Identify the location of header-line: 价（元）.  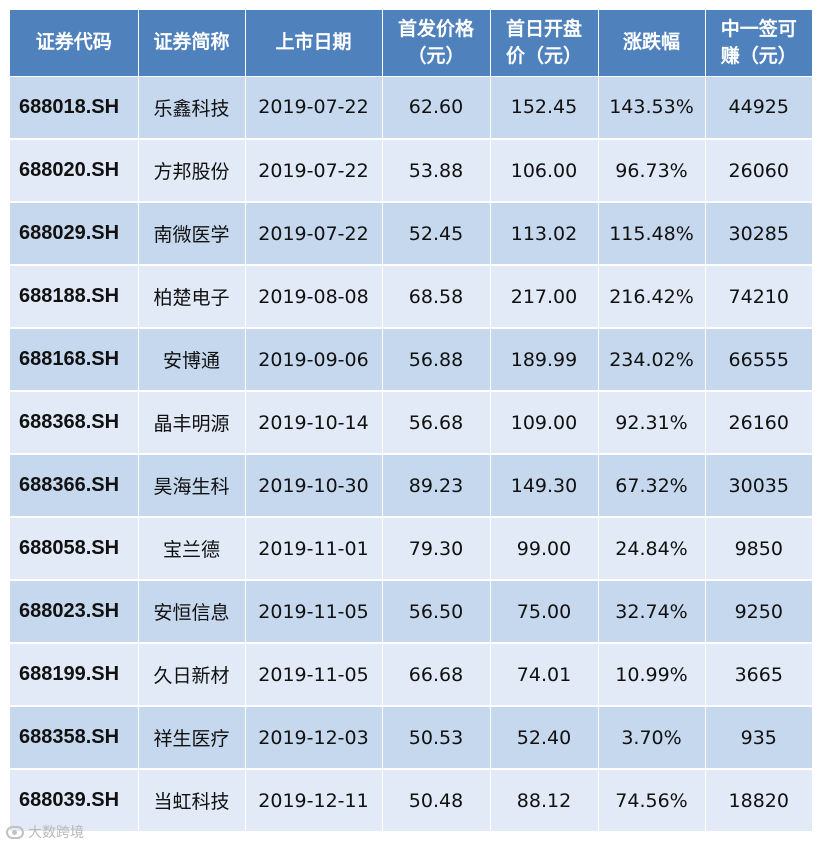
(543, 55).